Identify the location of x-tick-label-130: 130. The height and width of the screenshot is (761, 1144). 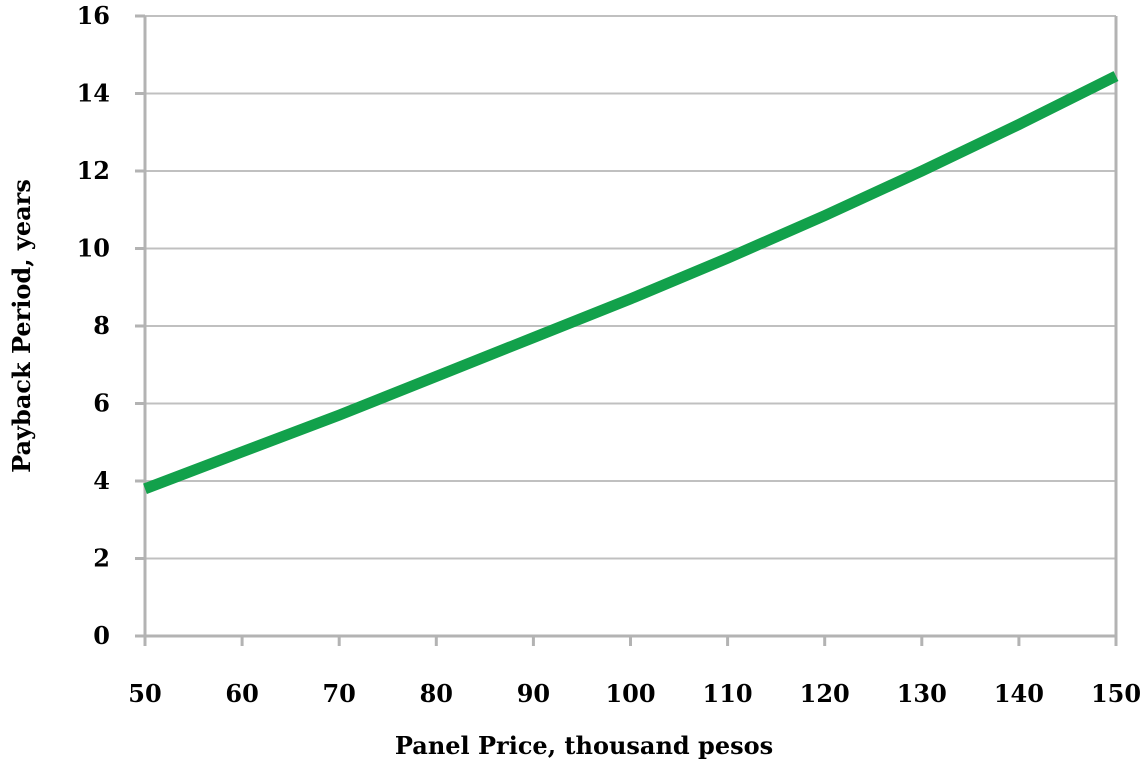
(922, 693).